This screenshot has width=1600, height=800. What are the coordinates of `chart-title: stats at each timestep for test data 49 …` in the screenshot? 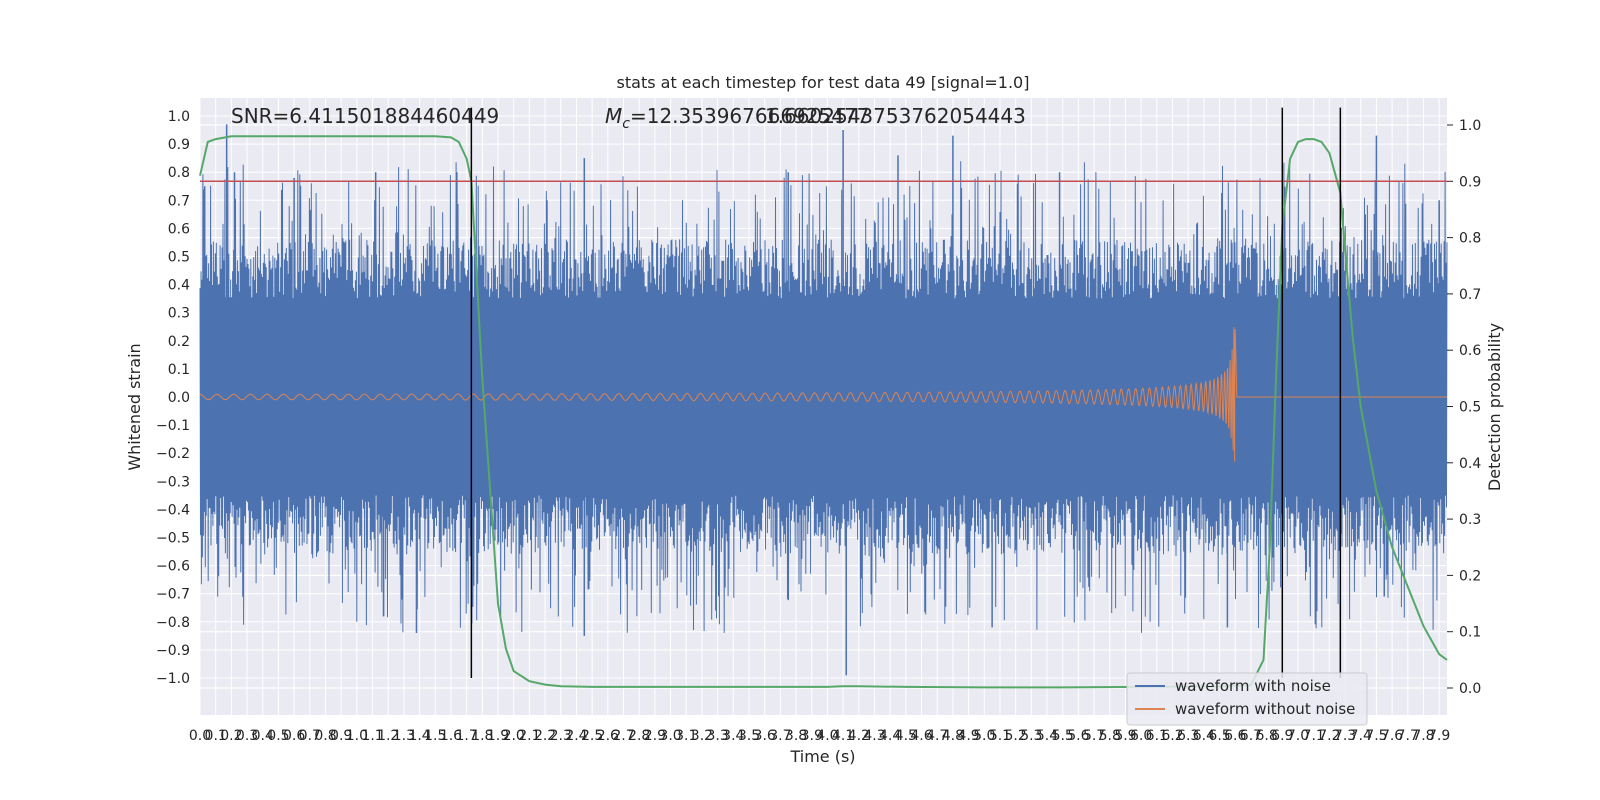 It's located at (823, 82).